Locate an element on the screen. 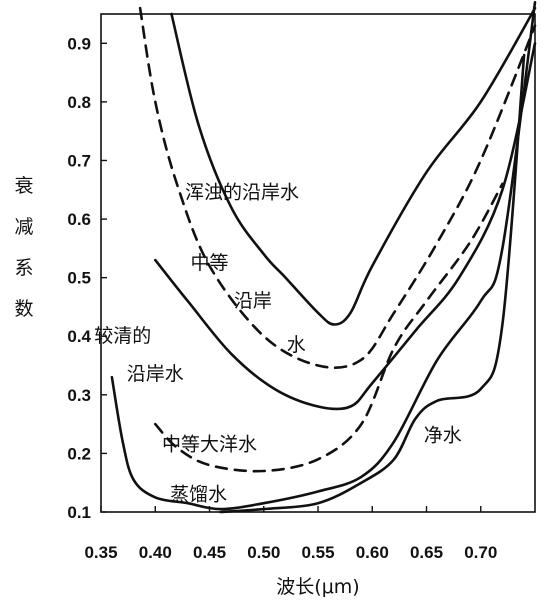 The height and width of the screenshot is (607, 548). x-tick-label: 0.50 is located at coordinates (263, 552).